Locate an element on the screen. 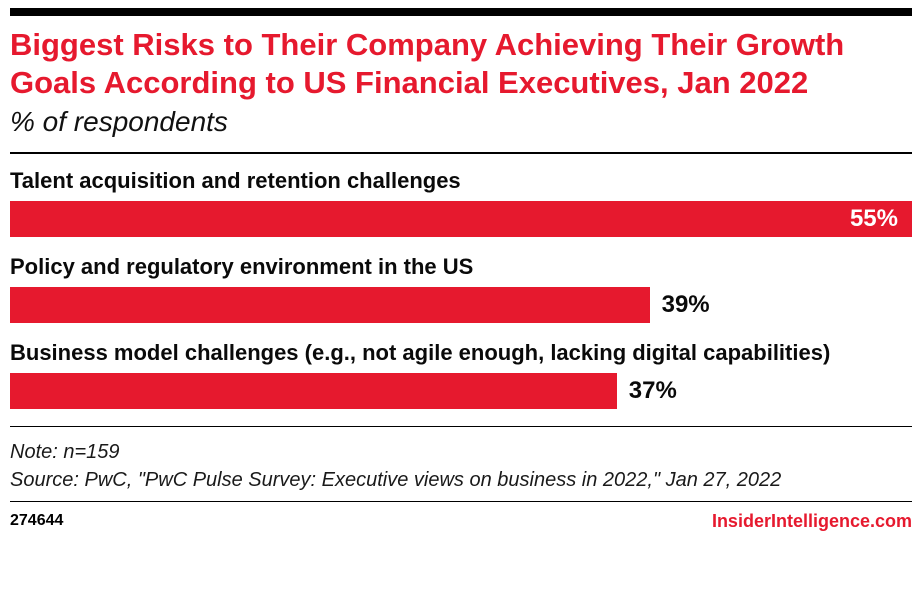 The height and width of the screenshot is (594, 922). bar-value-label: 37% is located at coordinates (652, 390).